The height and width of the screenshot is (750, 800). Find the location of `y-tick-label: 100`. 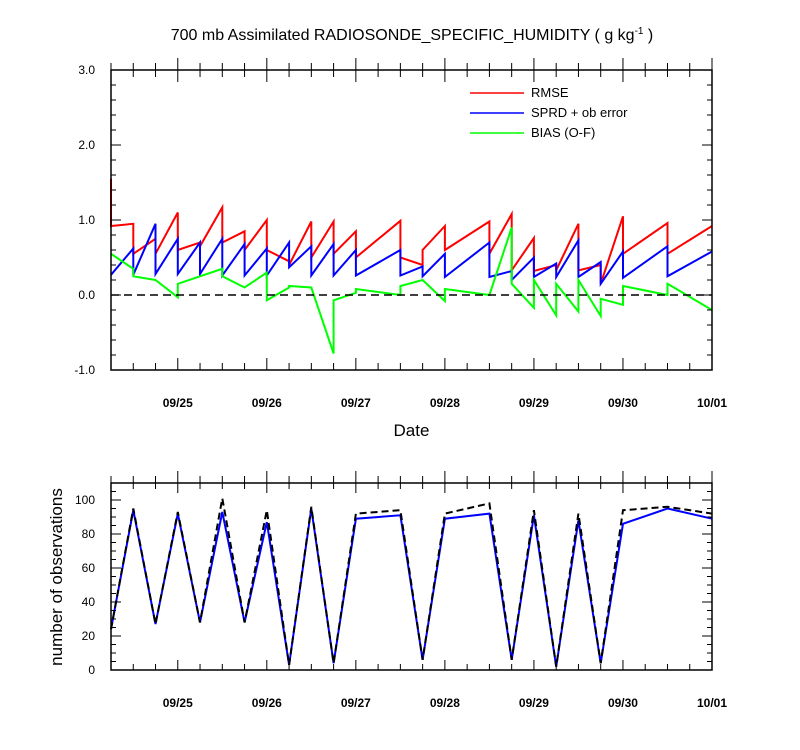

y-tick-label: 100 is located at coordinates (85, 500).